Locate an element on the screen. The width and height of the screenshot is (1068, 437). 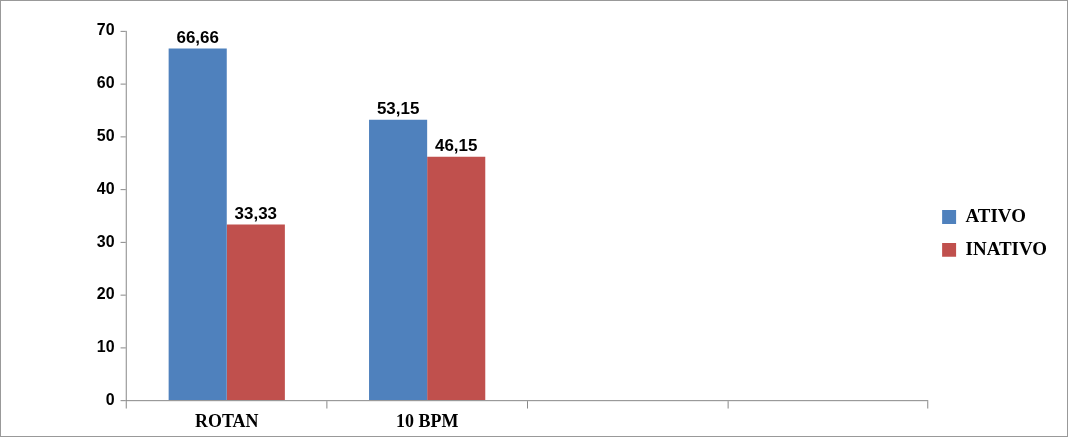
data-label: 33,33 is located at coordinates (256, 213).